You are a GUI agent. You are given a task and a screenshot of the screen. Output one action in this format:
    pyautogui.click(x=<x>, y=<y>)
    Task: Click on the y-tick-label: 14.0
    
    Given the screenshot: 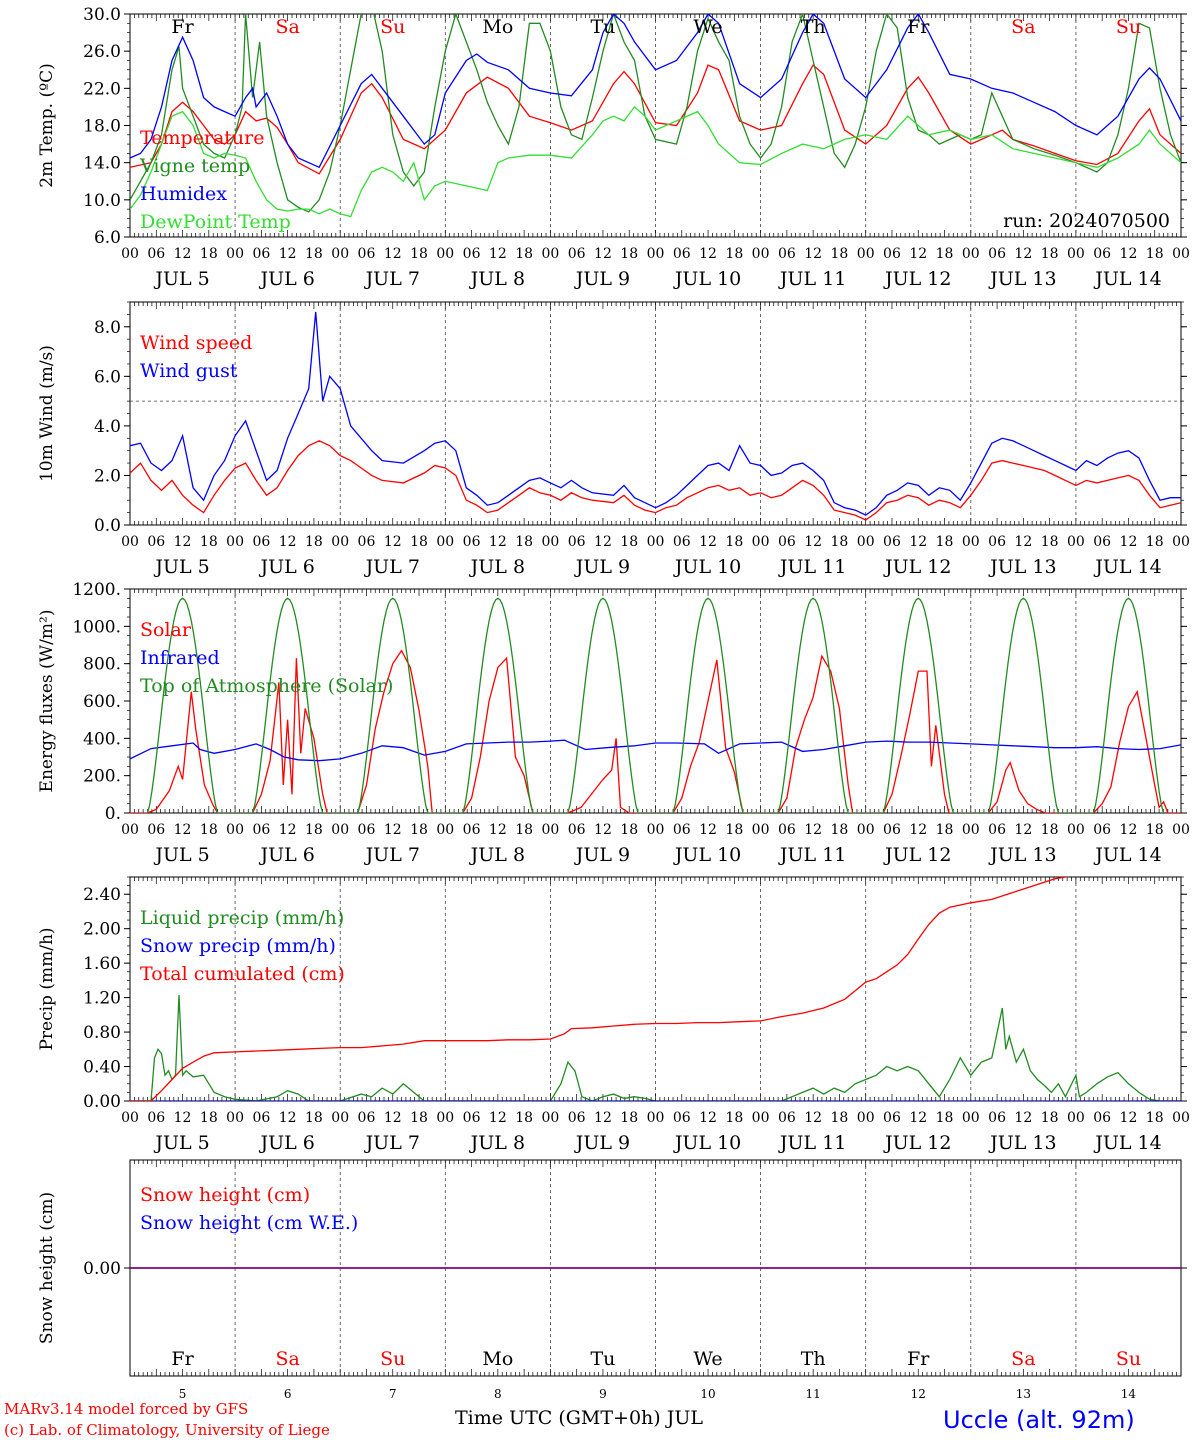 What is the action you would take?
    pyautogui.click(x=102, y=164)
    